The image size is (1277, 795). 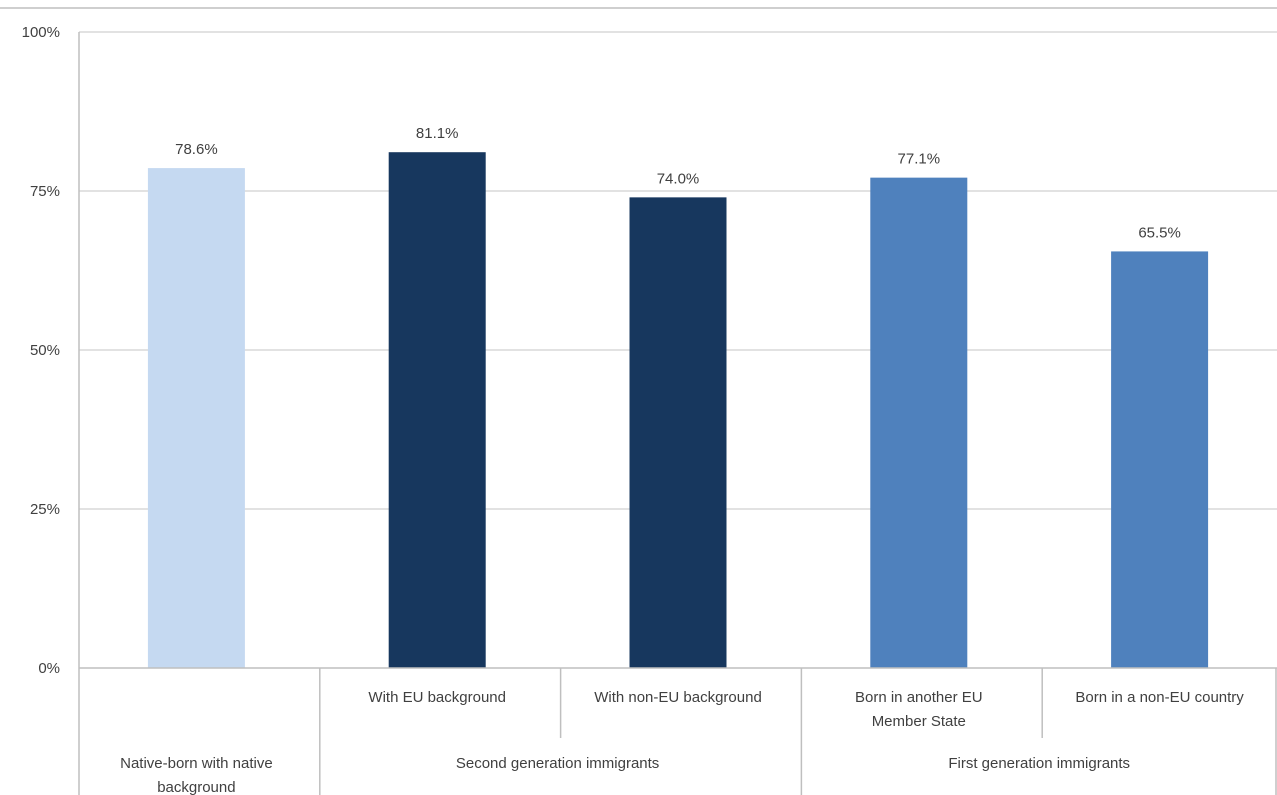 I want to click on data-label: 65.5%, so click(x=1159, y=232).